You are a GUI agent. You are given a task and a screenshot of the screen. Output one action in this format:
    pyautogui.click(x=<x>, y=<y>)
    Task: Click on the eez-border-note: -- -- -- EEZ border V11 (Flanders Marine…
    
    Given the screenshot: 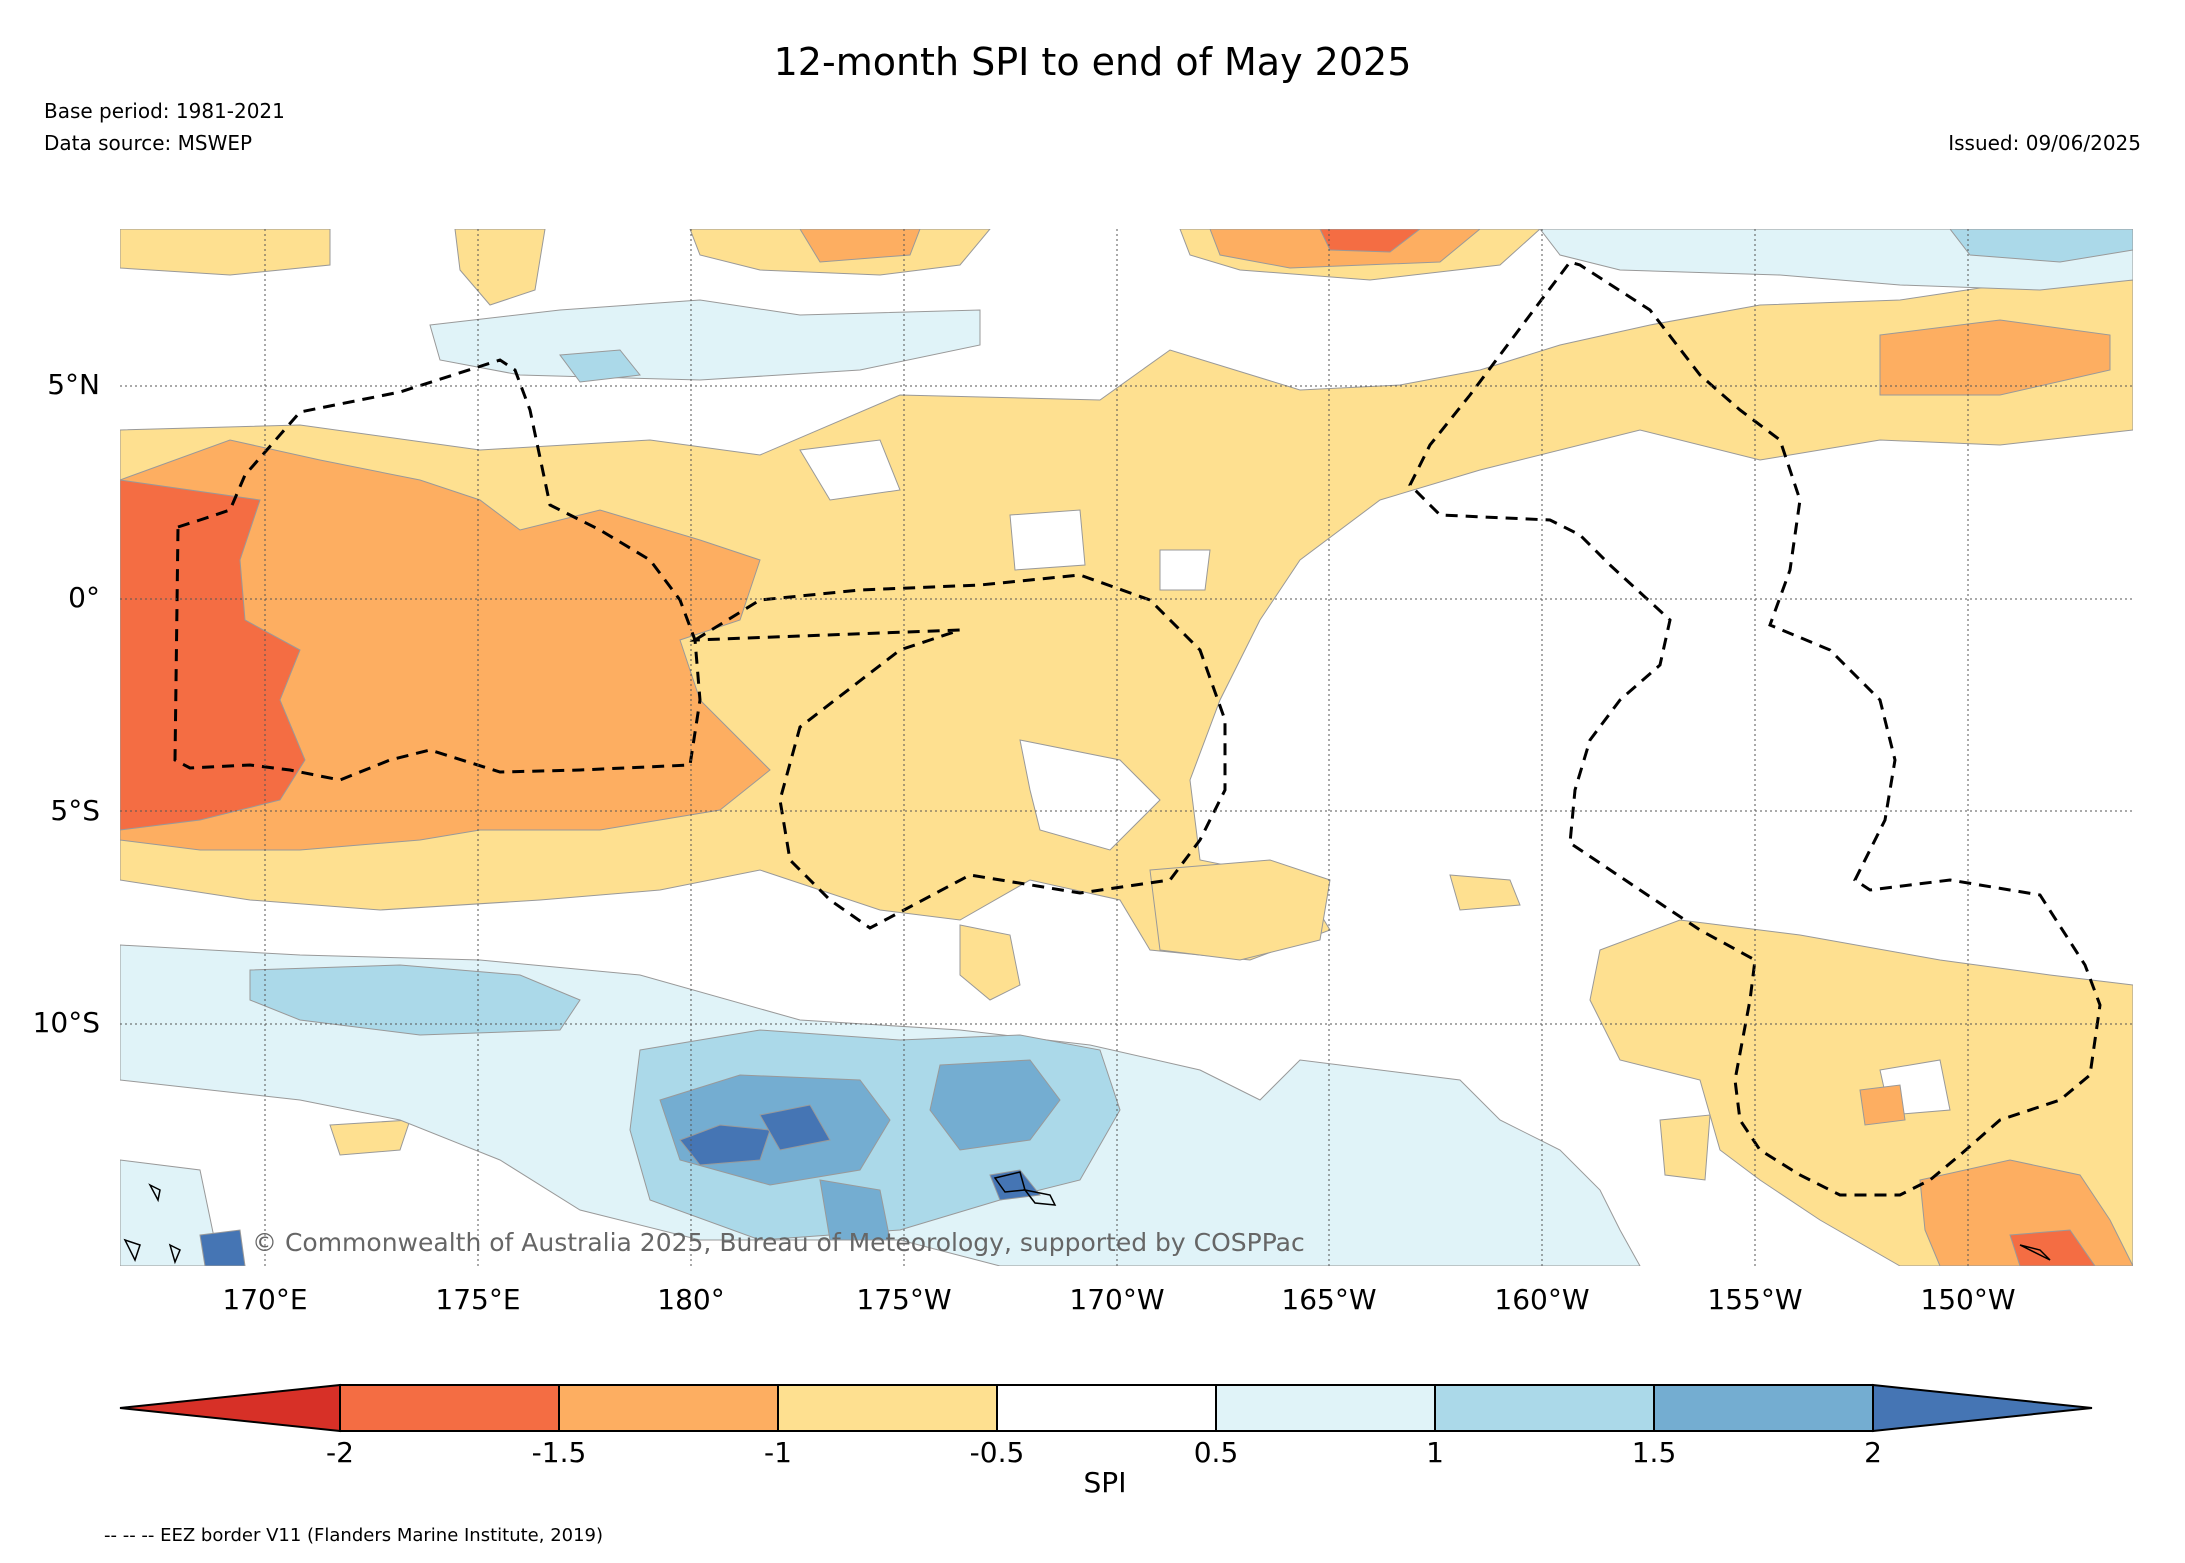 What is the action you would take?
    pyautogui.click(x=354, y=1535)
    